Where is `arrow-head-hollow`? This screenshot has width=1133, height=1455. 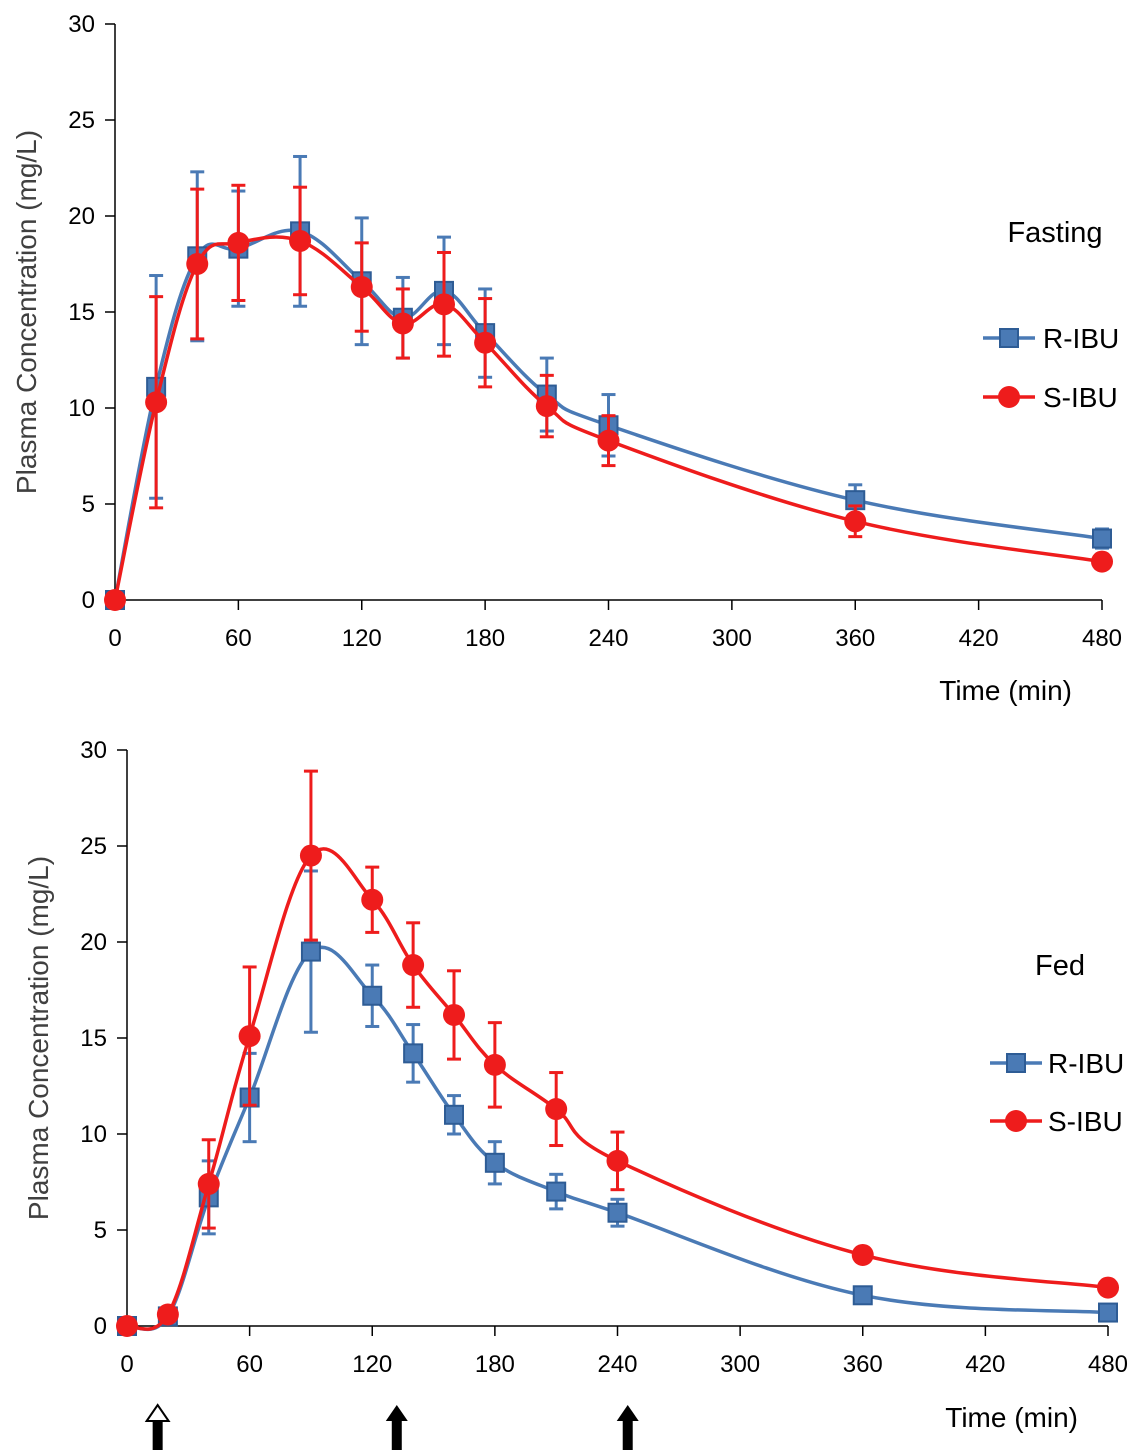
arrow-head-hollow is located at coordinates (157, 1412).